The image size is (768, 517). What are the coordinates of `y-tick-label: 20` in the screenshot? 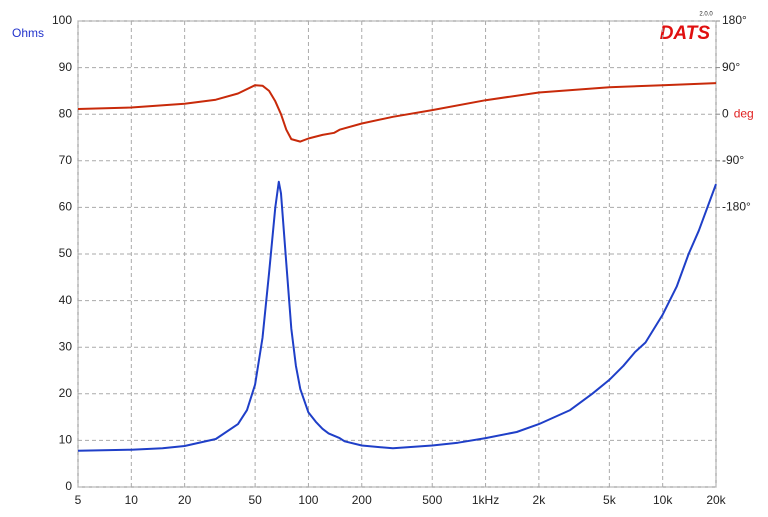 It's located at (66, 393).